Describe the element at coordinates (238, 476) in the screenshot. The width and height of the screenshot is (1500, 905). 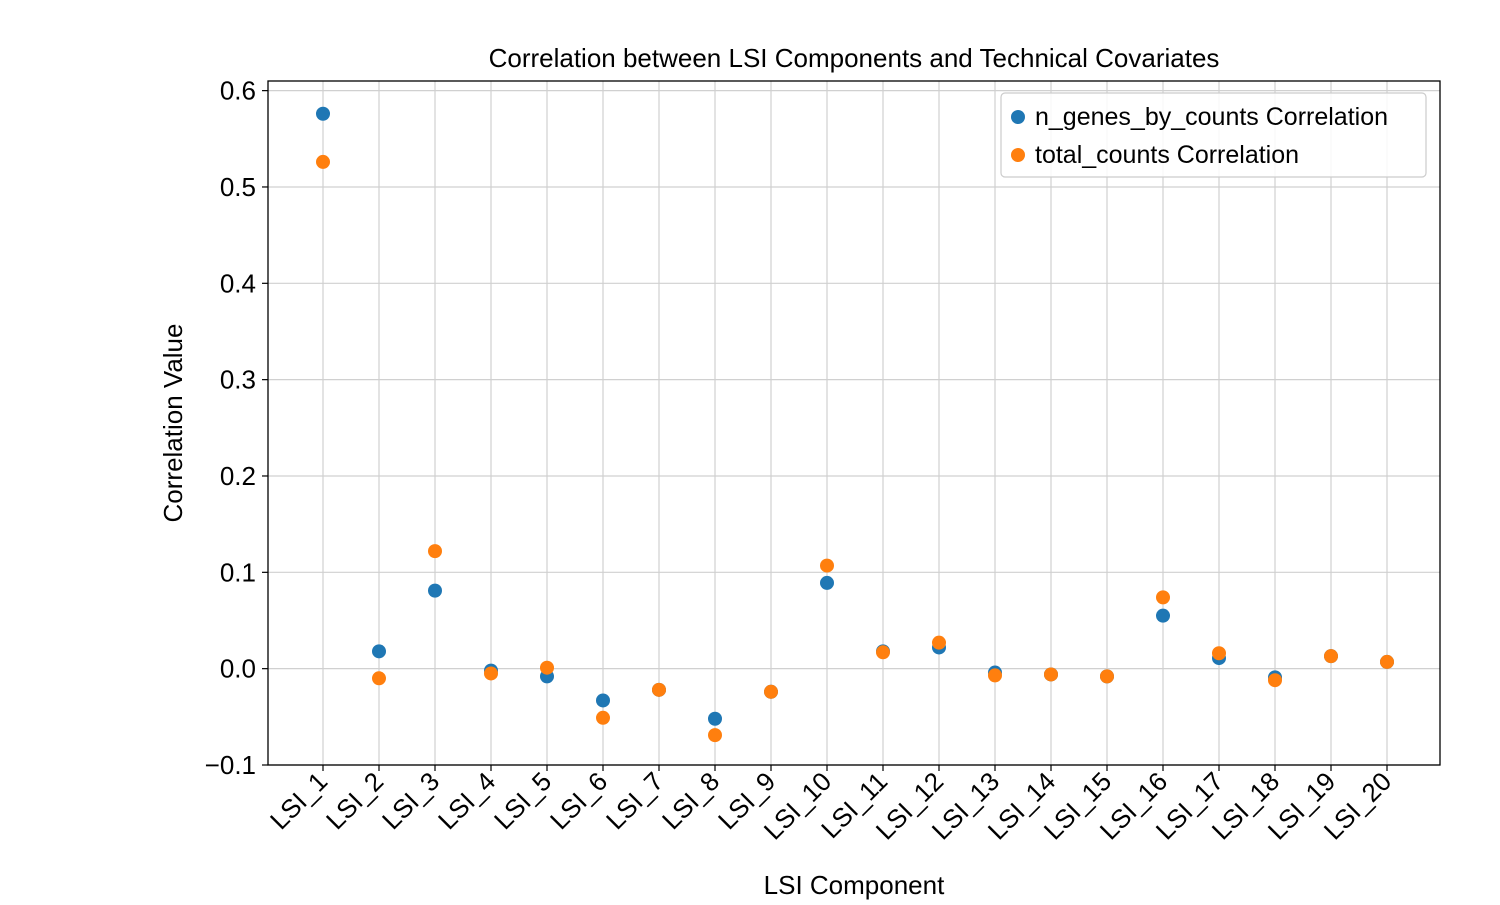
I see `y-tick-label: 0.2` at that location.